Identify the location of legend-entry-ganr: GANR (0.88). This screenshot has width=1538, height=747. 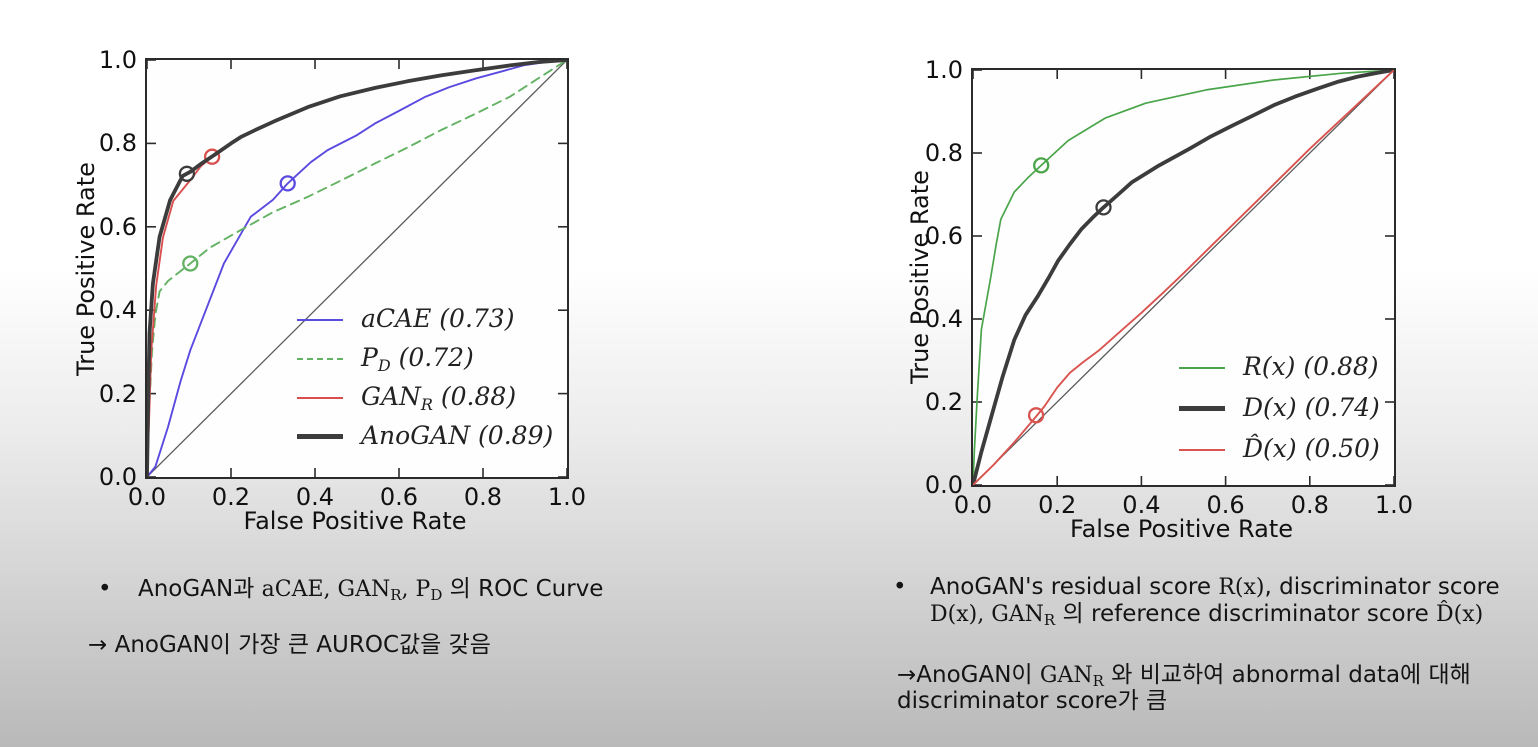
(425, 397).